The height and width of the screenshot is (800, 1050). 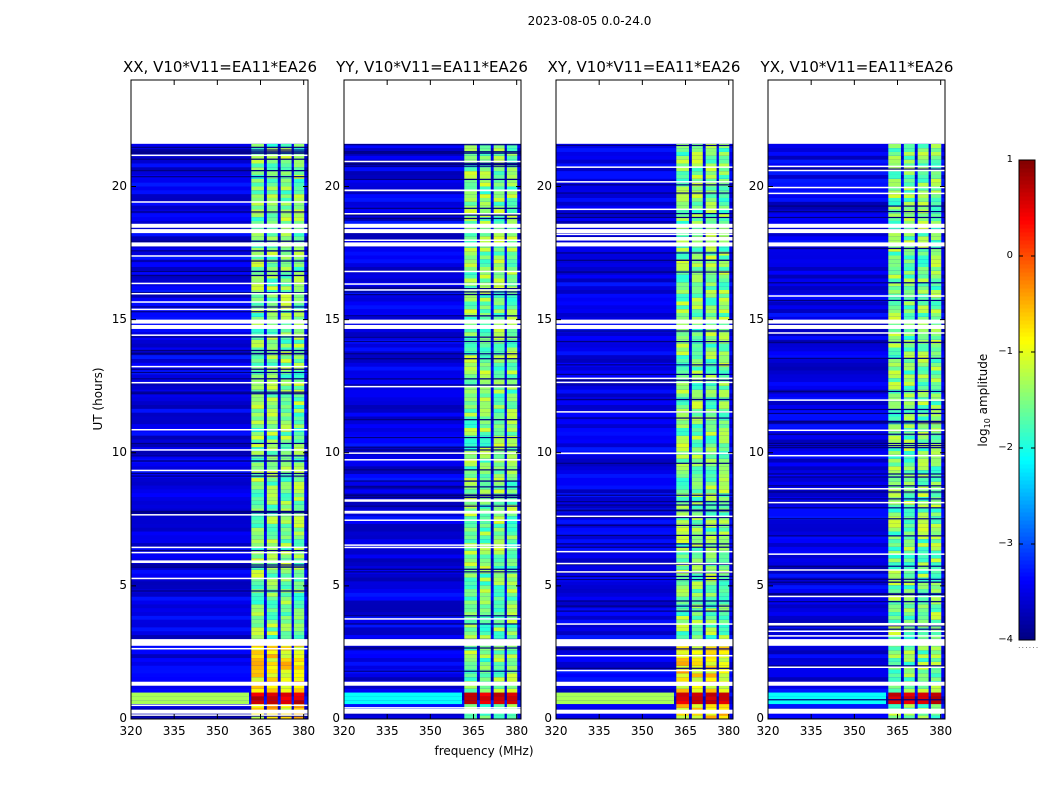 What do you see at coordinates (1005, 351) in the screenshot?
I see `colorbar-tick-label: −1` at bounding box center [1005, 351].